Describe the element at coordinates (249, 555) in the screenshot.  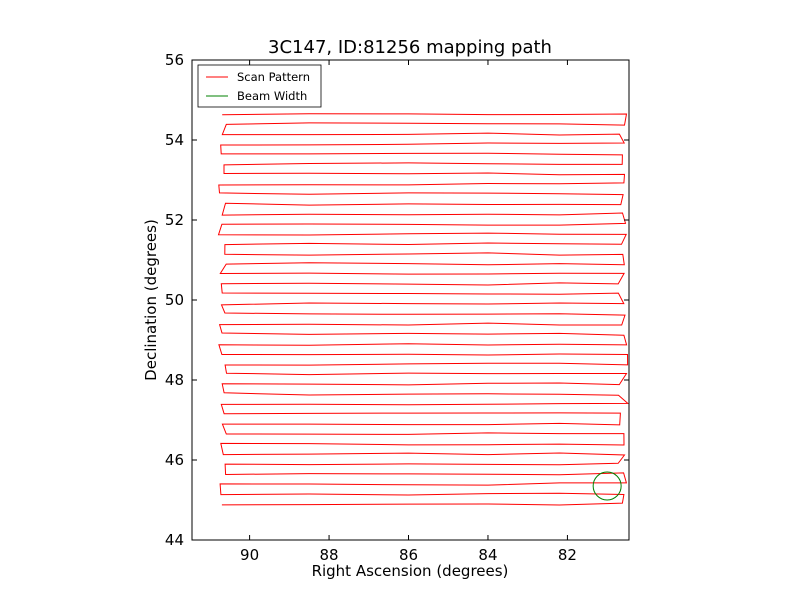
I see `x-tick-label: 90` at that location.